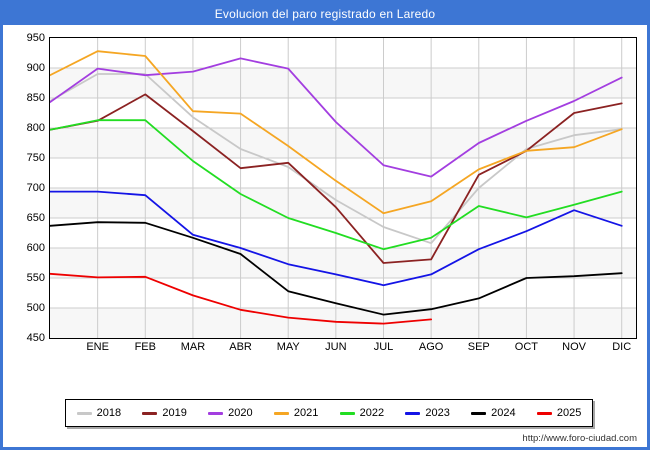 The width and height of the screenshot is (650, 450). I want to click on y-axis-tick: 650, so click(35, 218).